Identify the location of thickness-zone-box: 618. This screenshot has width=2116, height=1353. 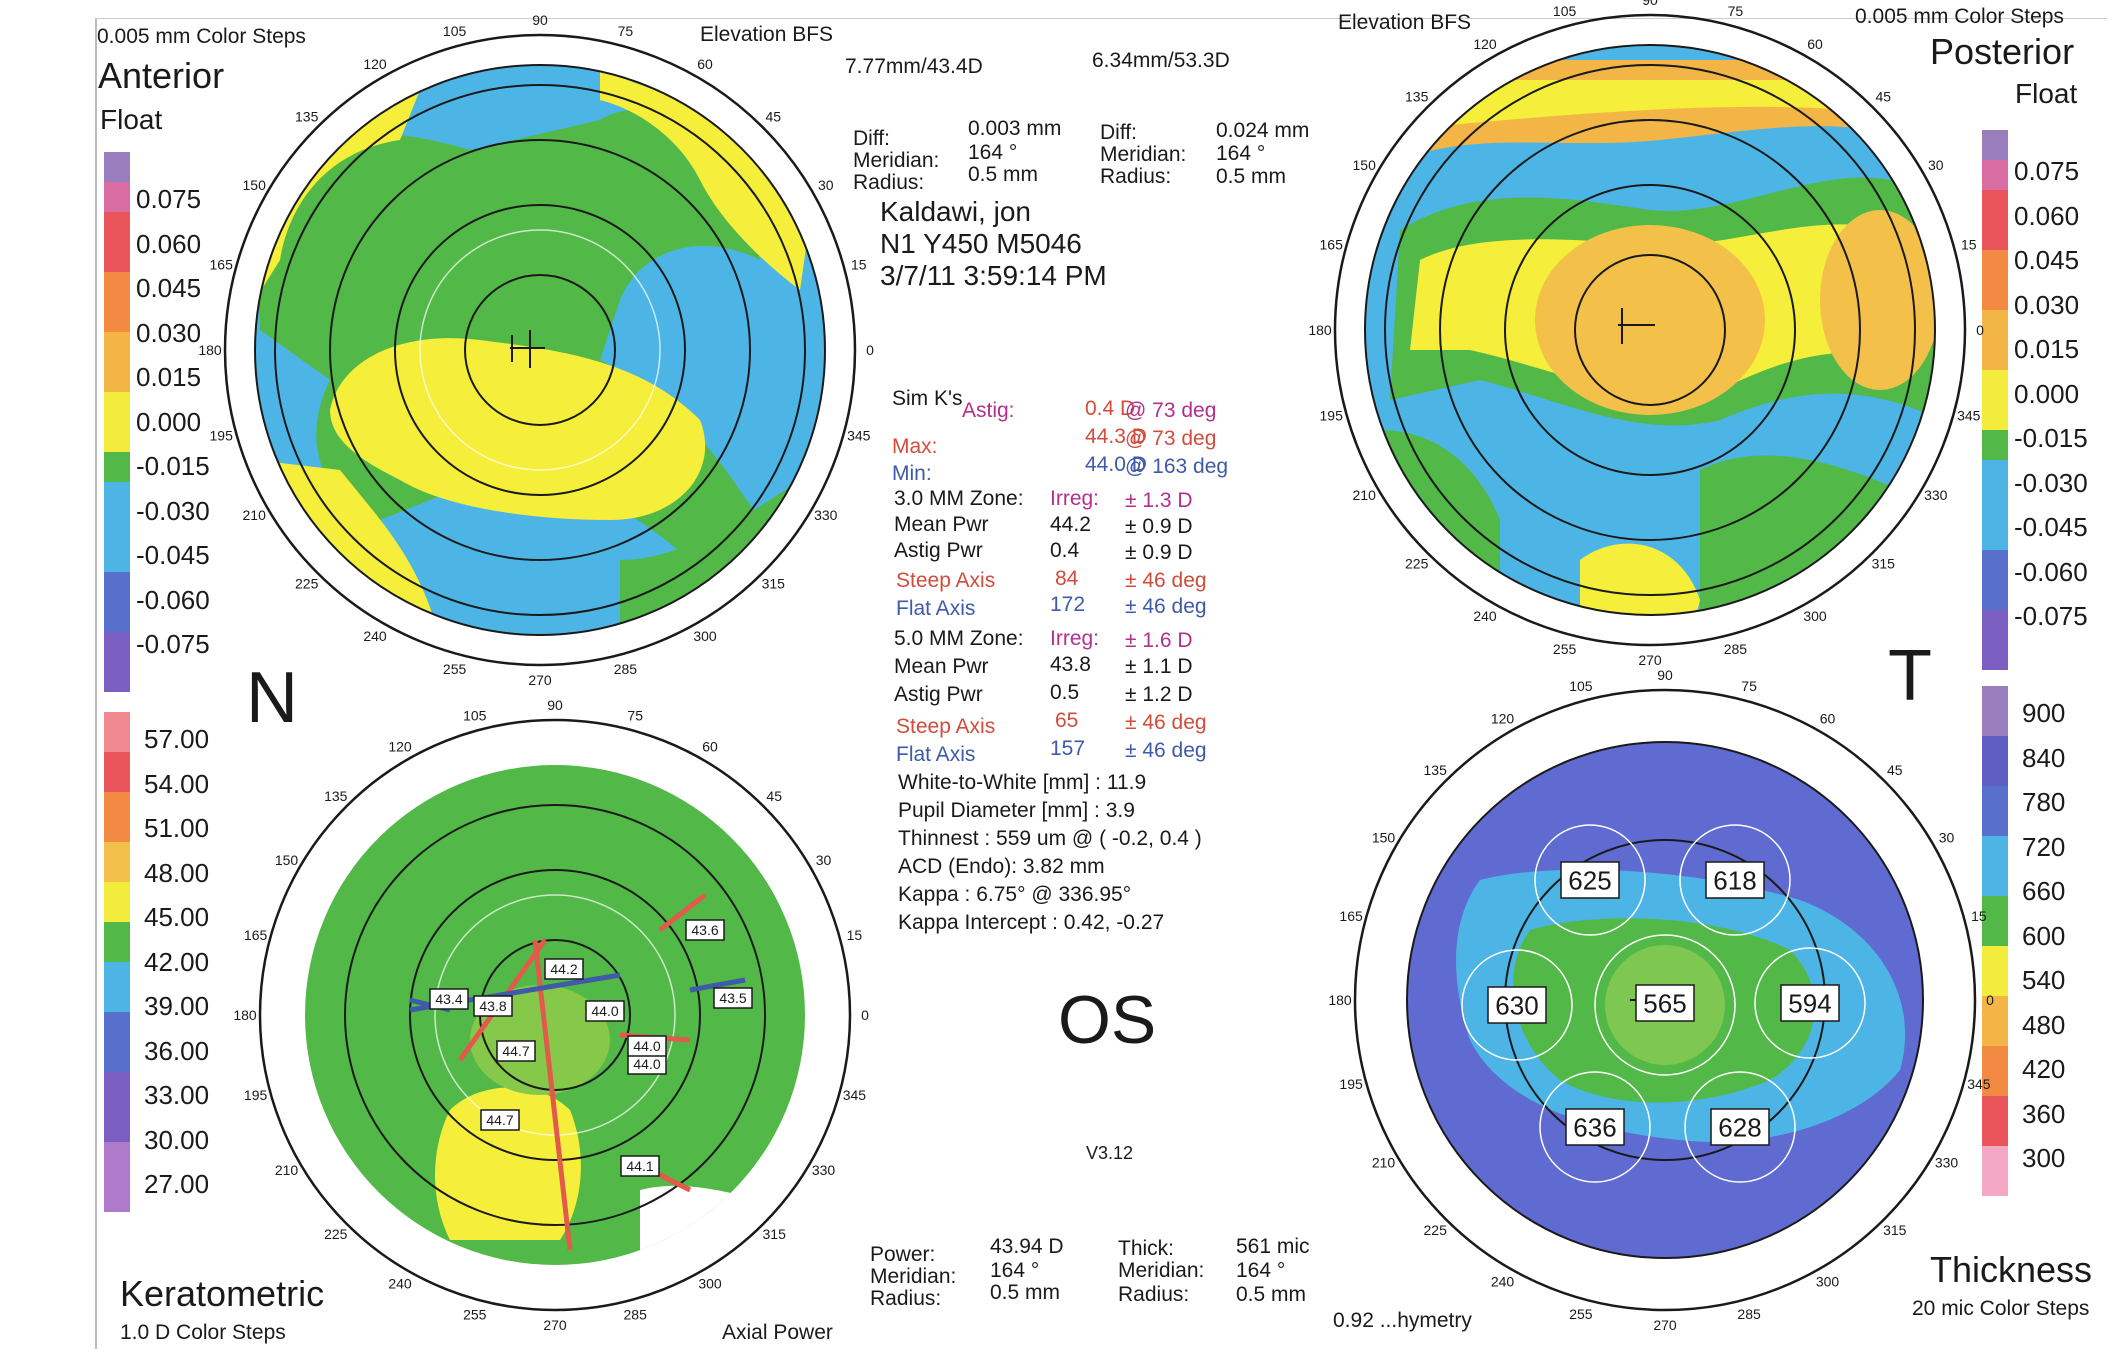
(1735, 880).